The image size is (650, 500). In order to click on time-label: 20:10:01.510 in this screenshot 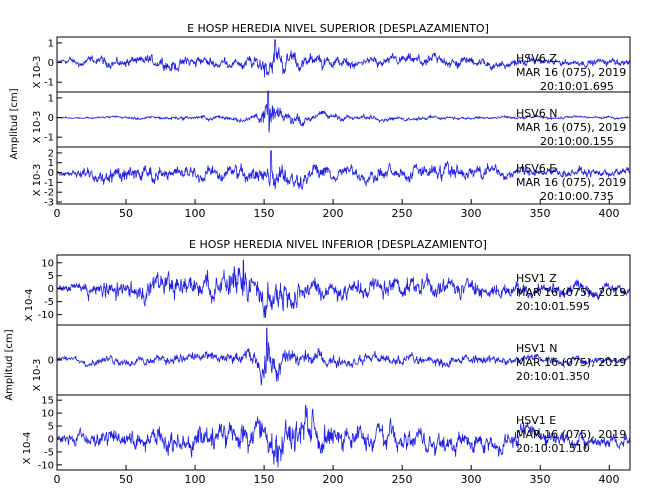, I will do `click(553, 448)`.